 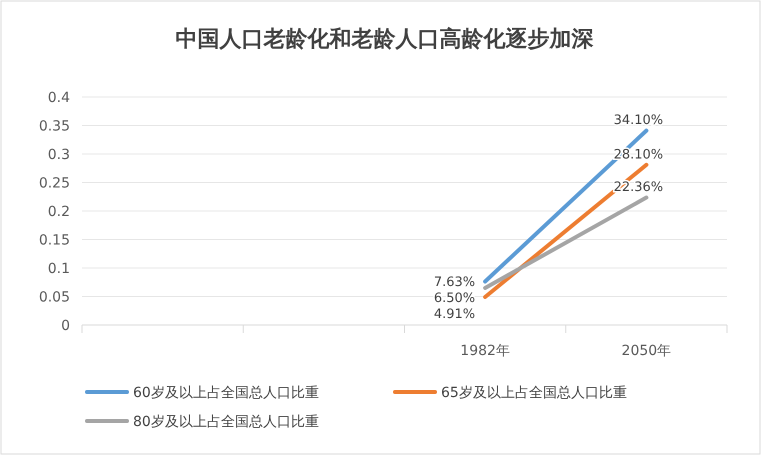 What do you see at coordinates (226, 392) in the screenshot?
I see `legend-label: 60岁及以上占全国总人口比重` at bounding box center [226, 392].